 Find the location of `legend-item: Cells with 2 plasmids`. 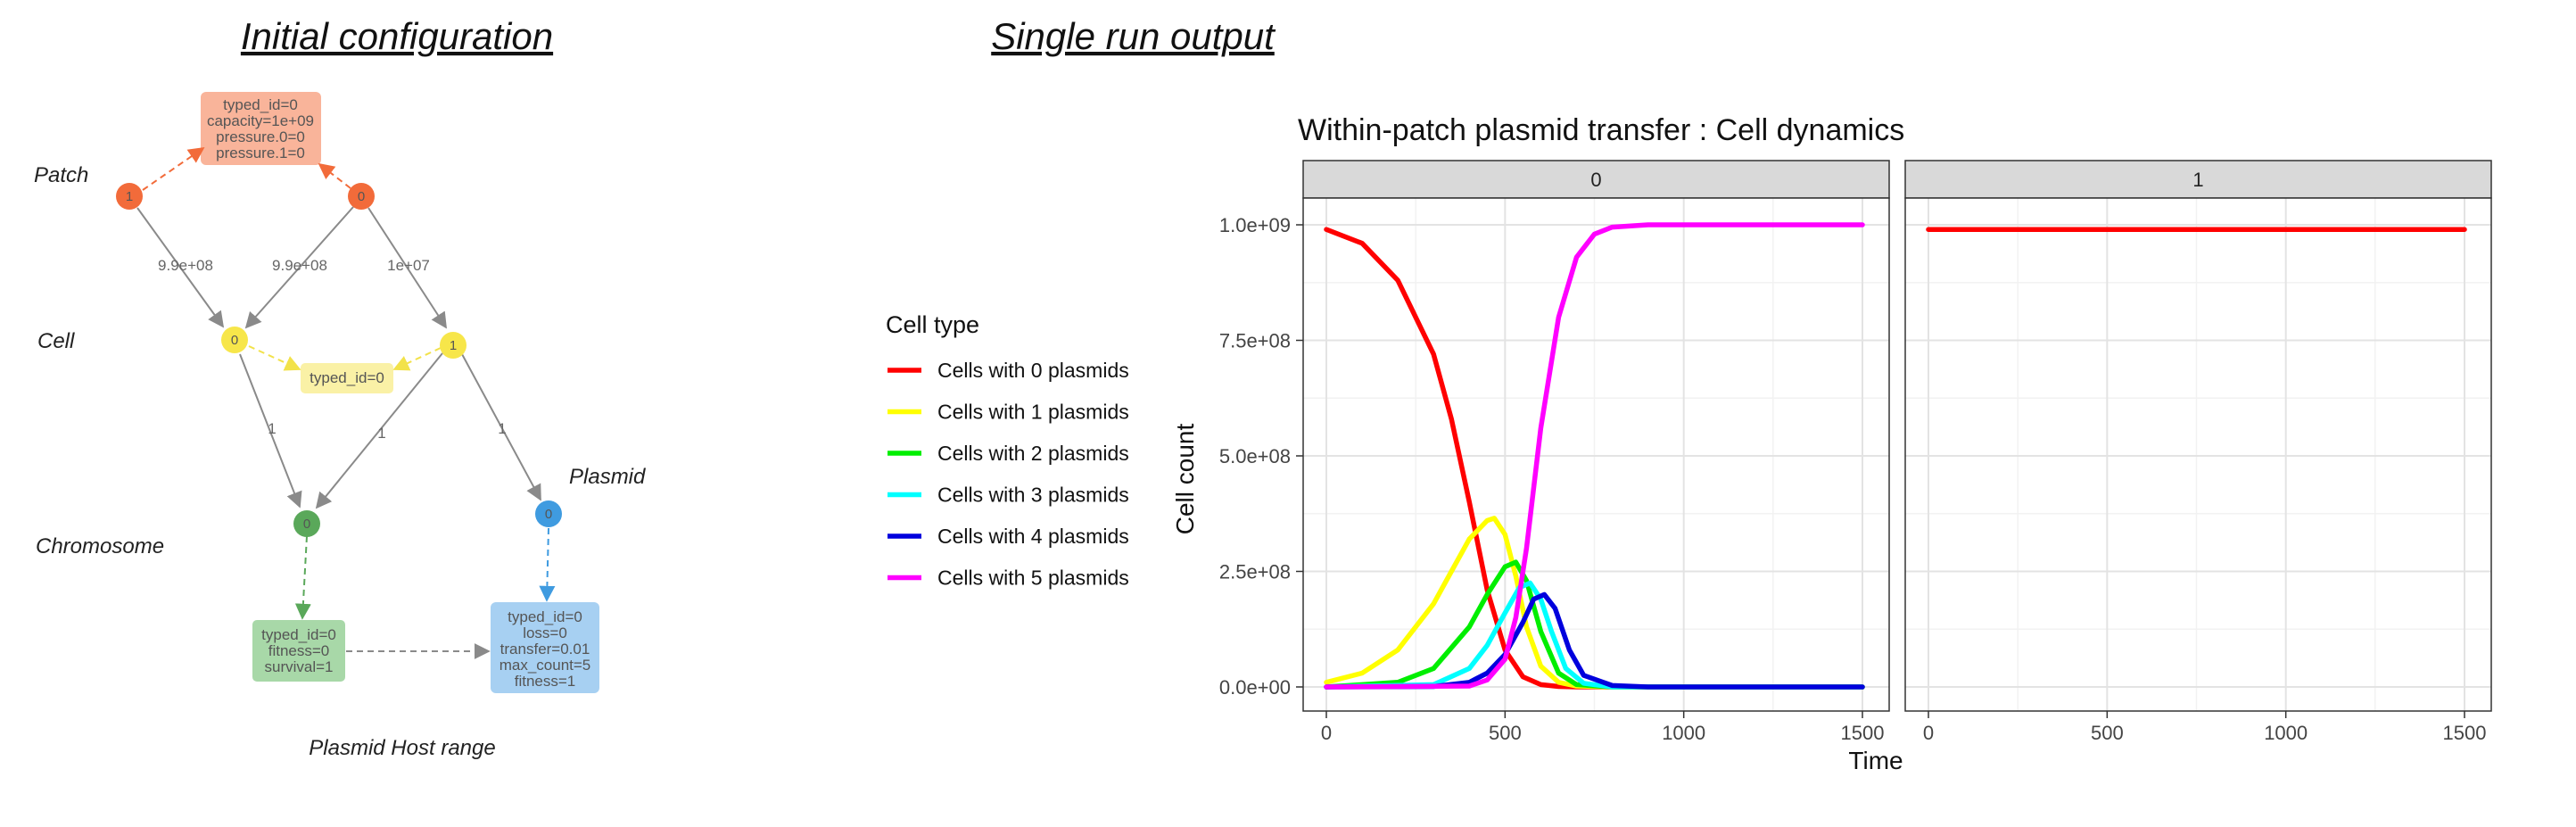

legend-item: Cells with 2 plasmids is located at coordinates (1009, 453).